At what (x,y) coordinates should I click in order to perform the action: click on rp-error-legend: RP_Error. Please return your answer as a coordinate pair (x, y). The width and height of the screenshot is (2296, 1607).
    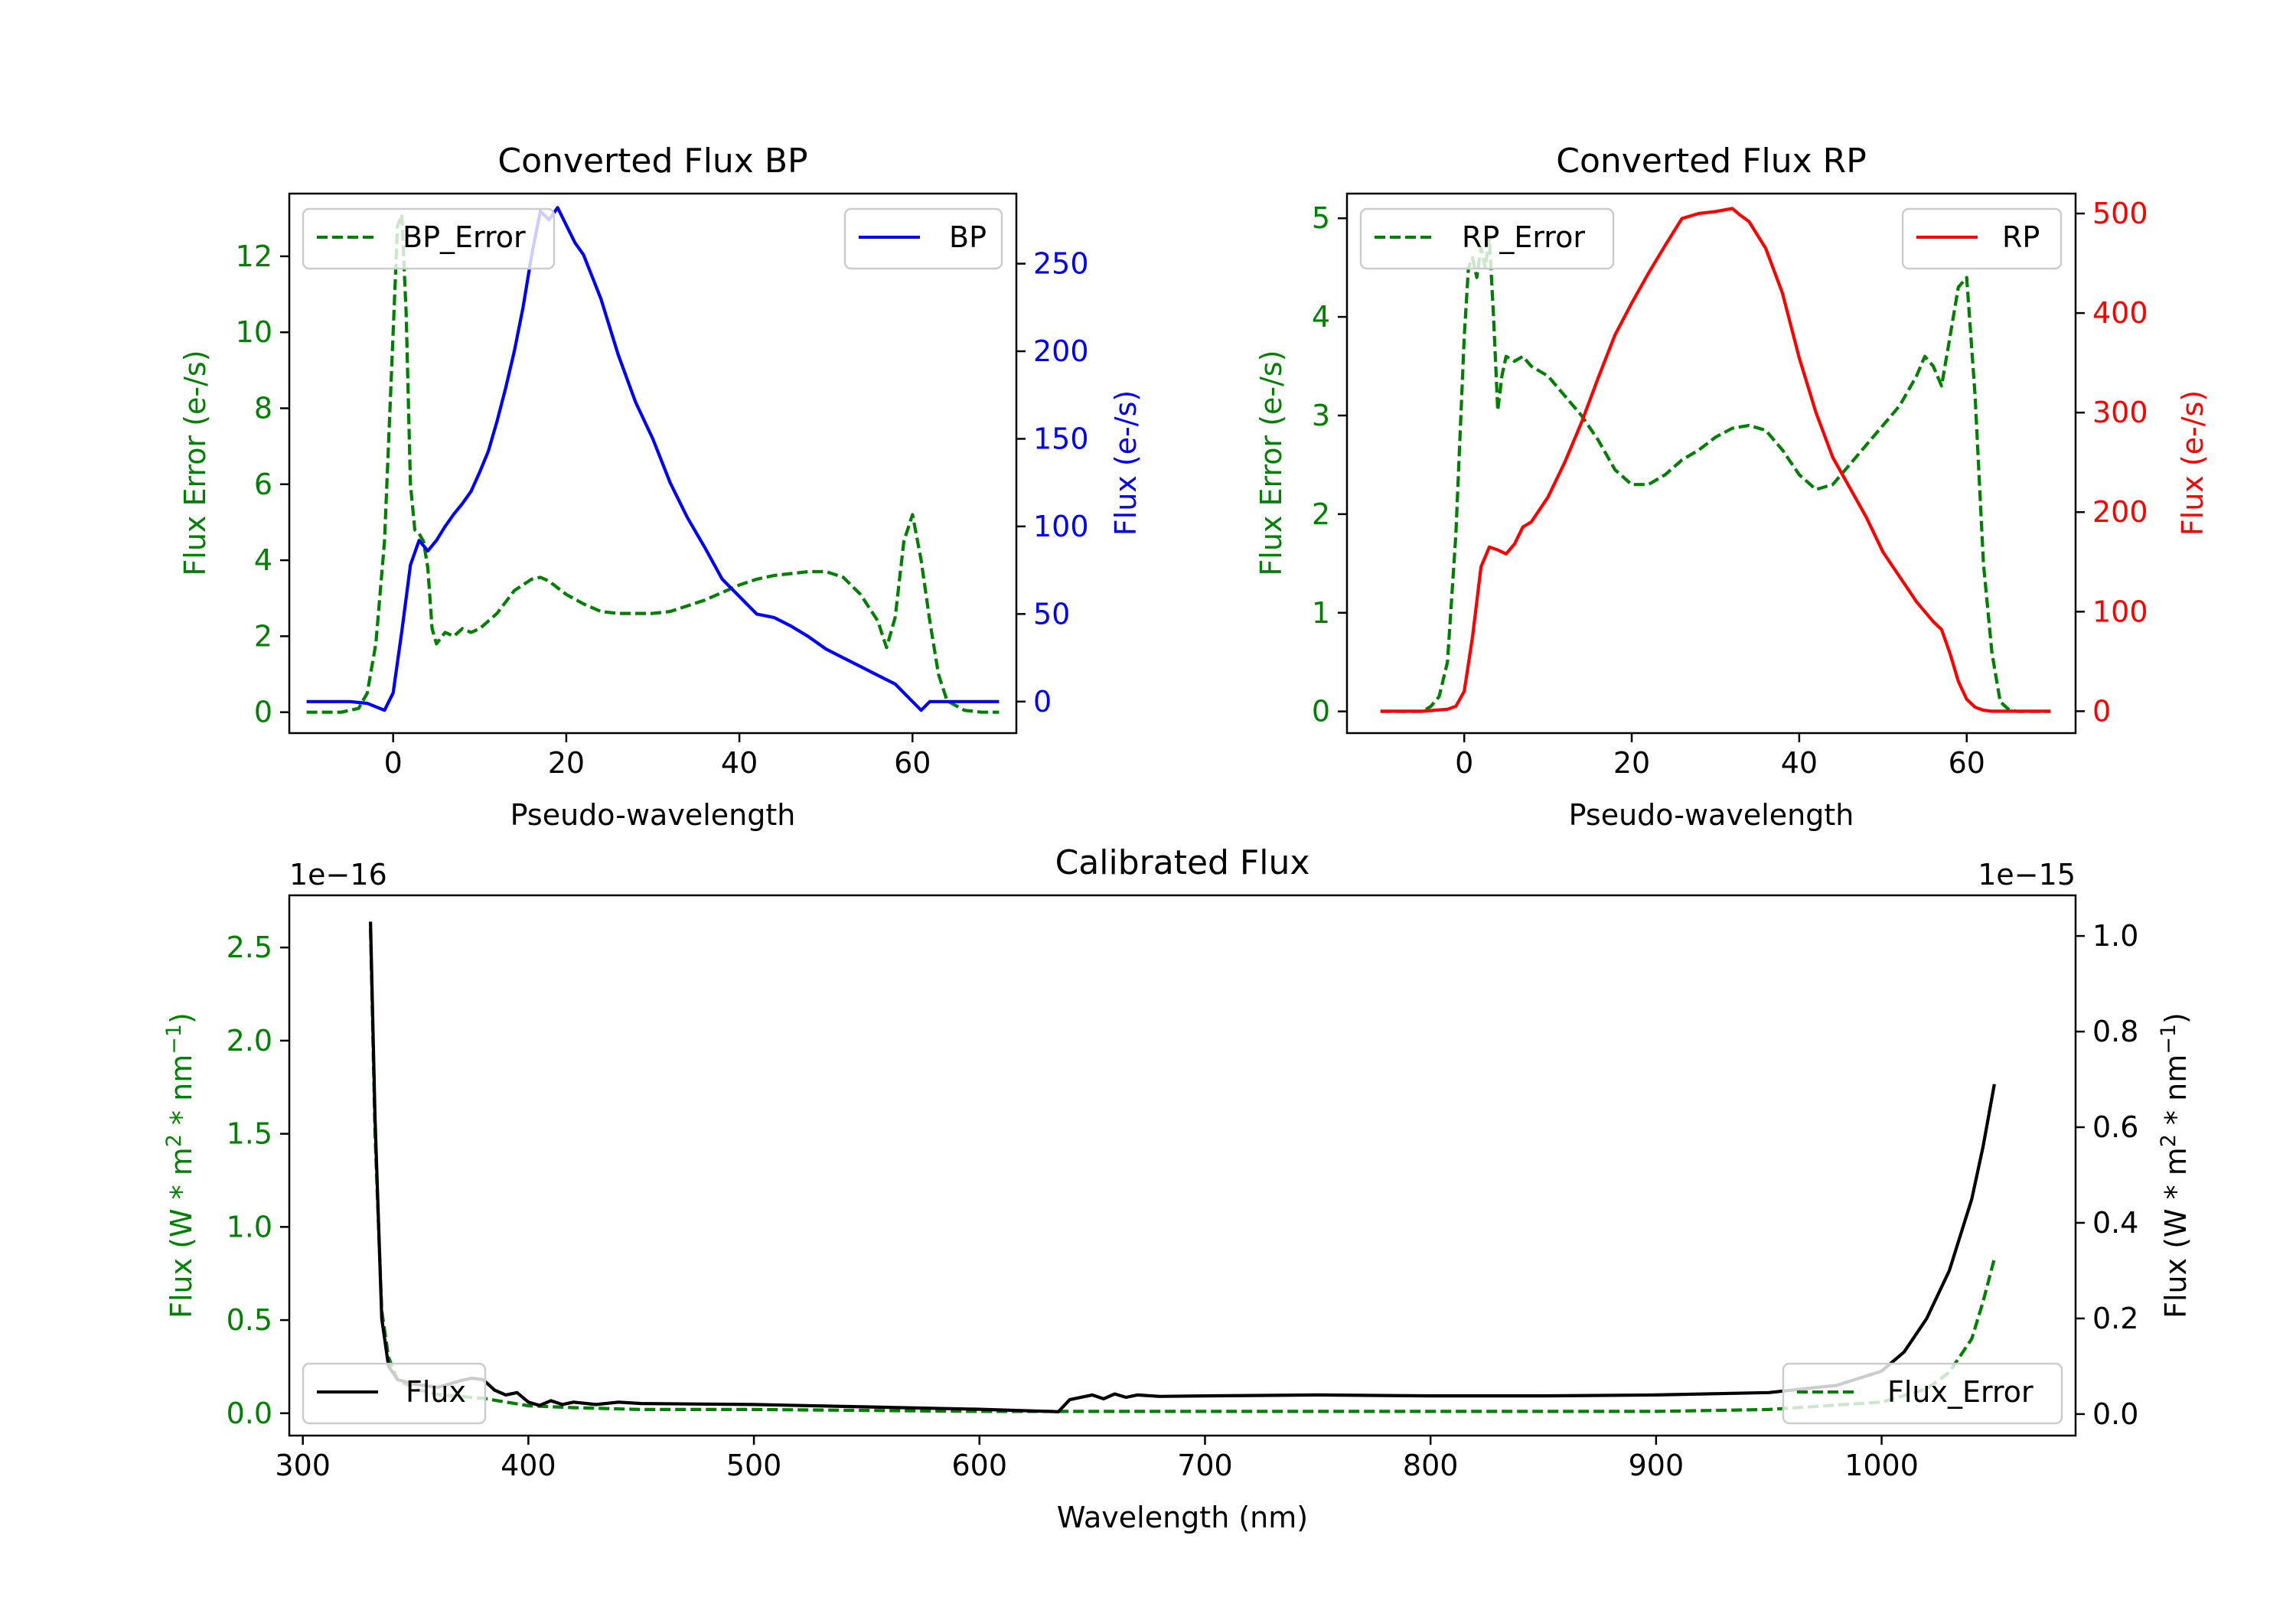
    Looking at the image, I should click on (1487, 239).